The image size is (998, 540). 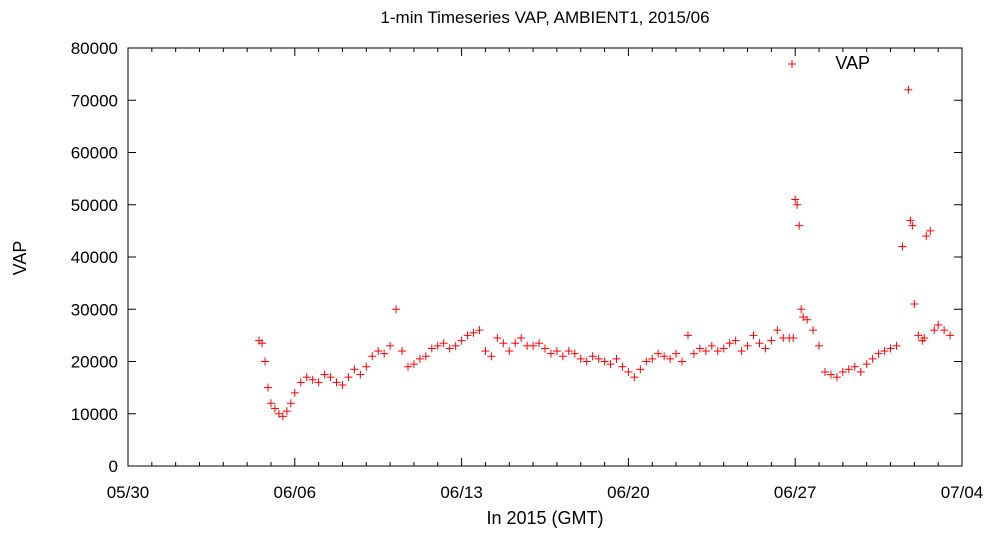 What do you see at coordinates (94, 100) in the screenshot?
I see `y-tick-label: 70000` at bounding box center [94, 100].